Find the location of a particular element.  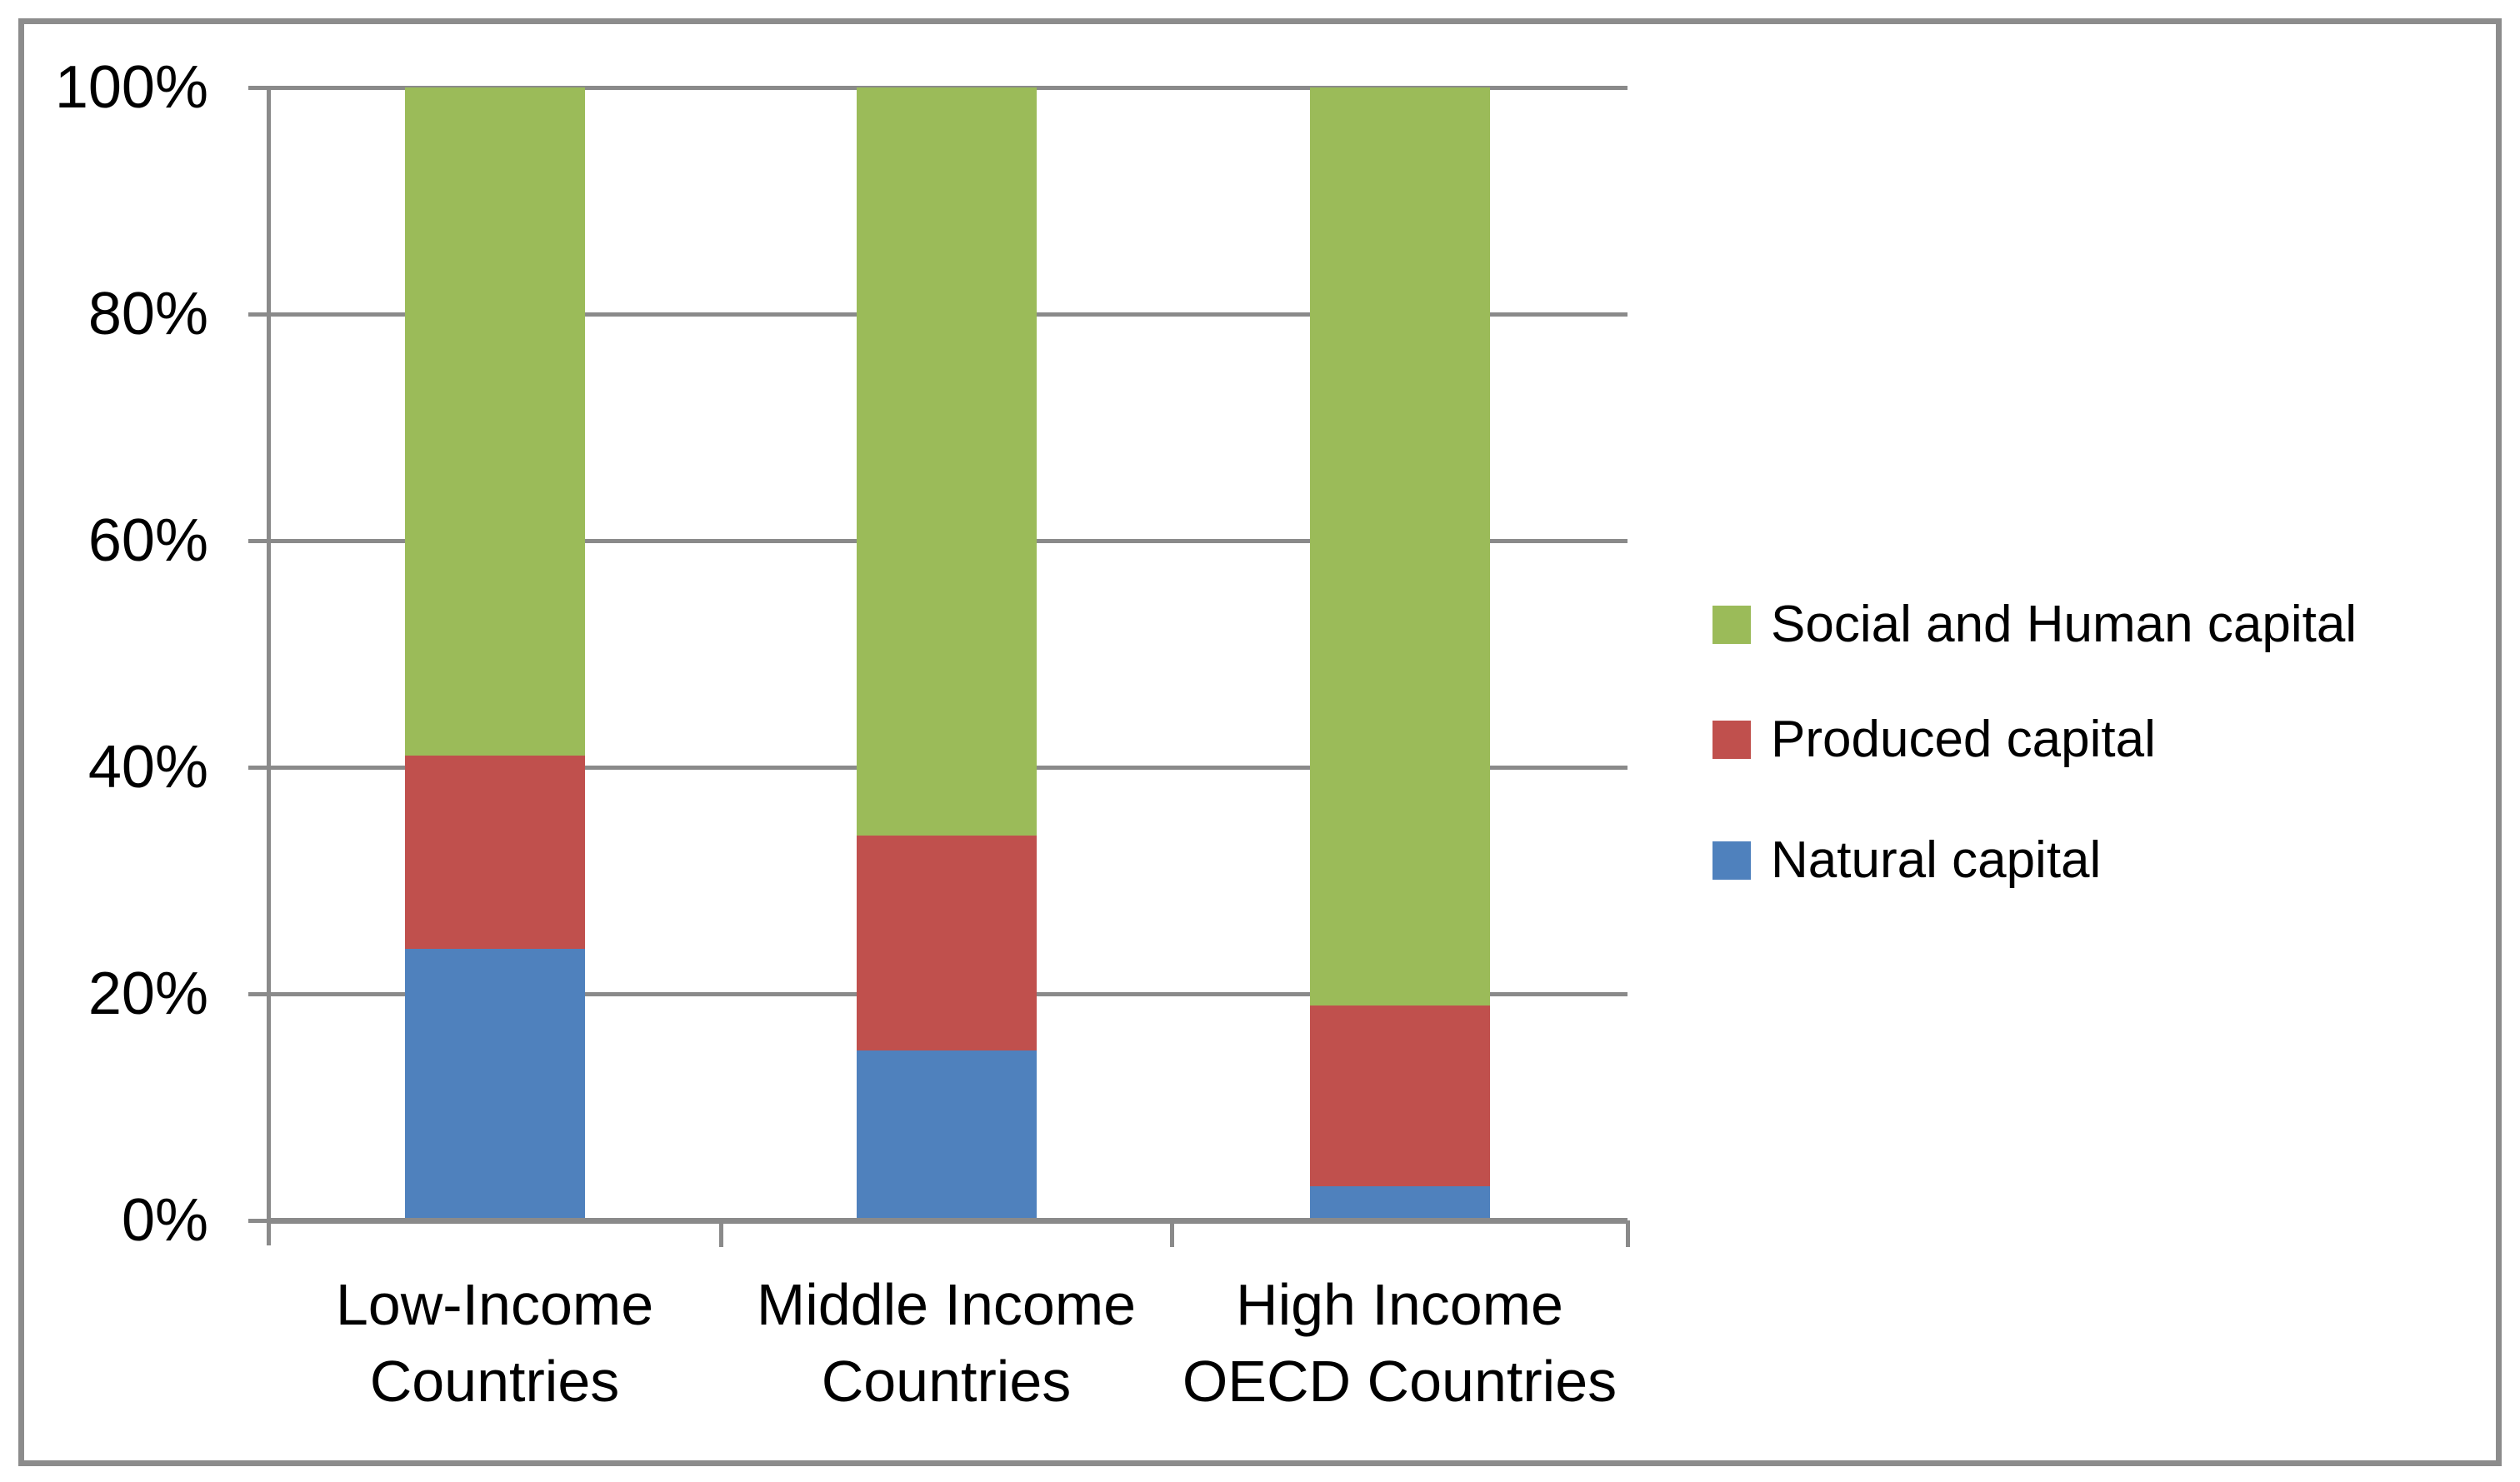

legend-item-natural-capital: Natural capital is located at coordinates (1906, 861).